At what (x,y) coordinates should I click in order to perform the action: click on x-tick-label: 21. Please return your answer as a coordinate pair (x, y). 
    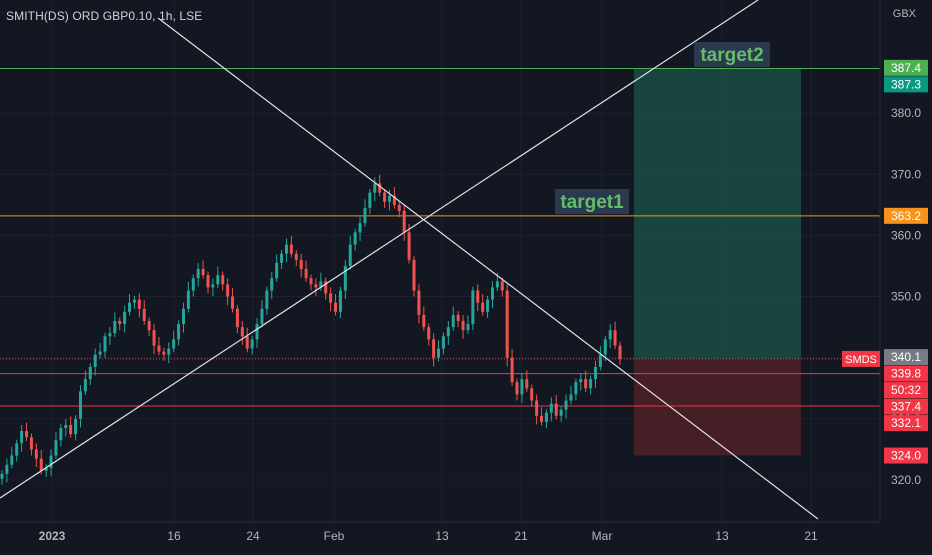
    Looking at the image, I should click on (811, 536).